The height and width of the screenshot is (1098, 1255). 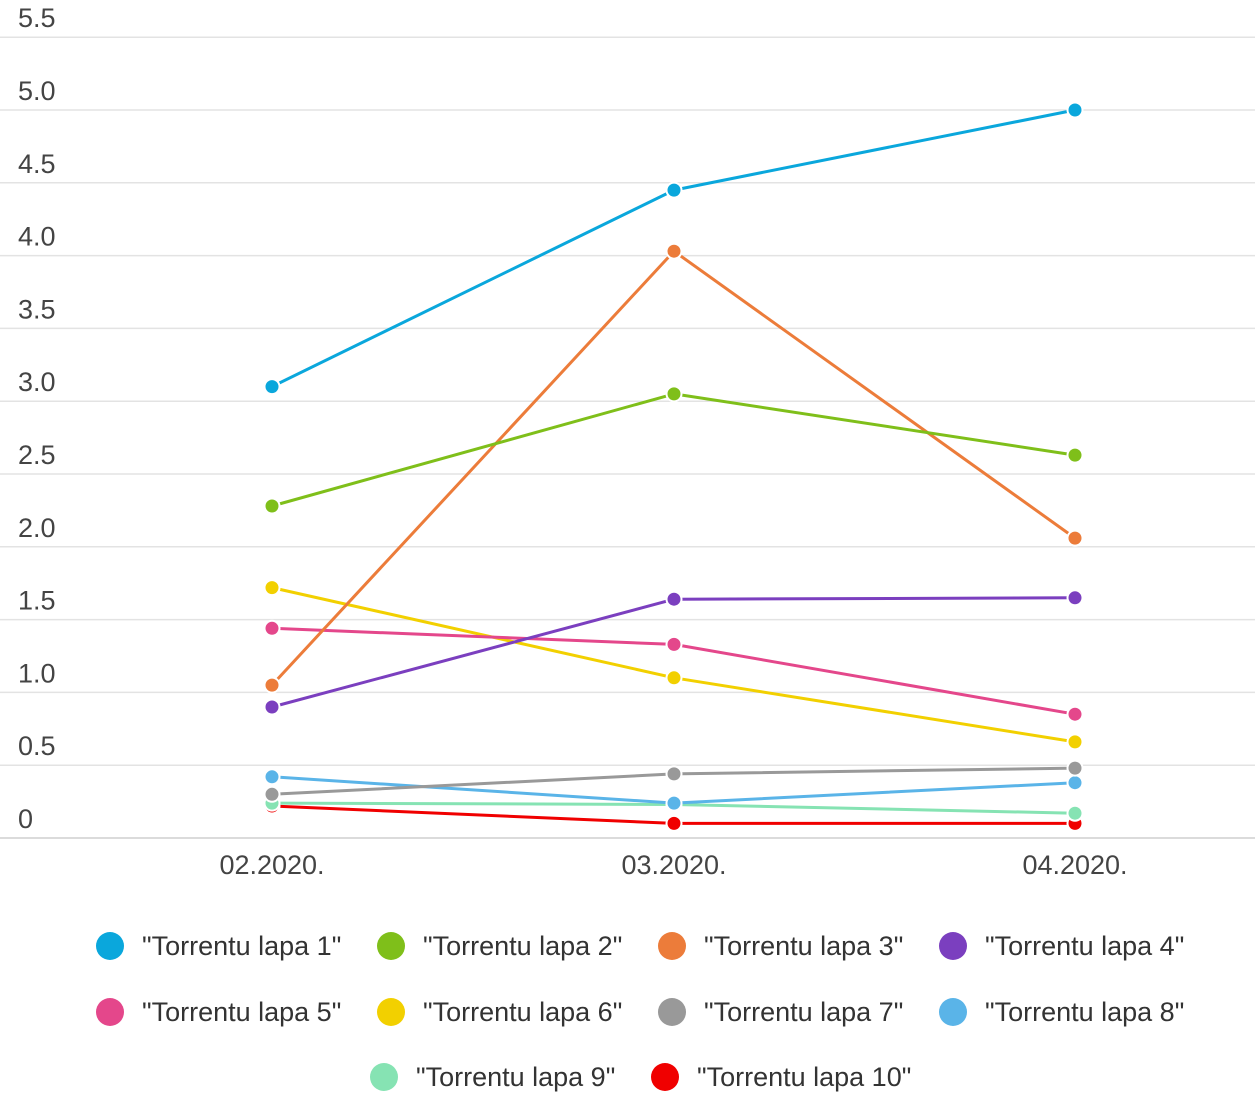 I want to click on y-axis-ticks: 0 0.5 1.0 1.5 2.0 2.5 3.0 3.5 4.0 4.5 5.0 5.5, so click(x=37, y=418).